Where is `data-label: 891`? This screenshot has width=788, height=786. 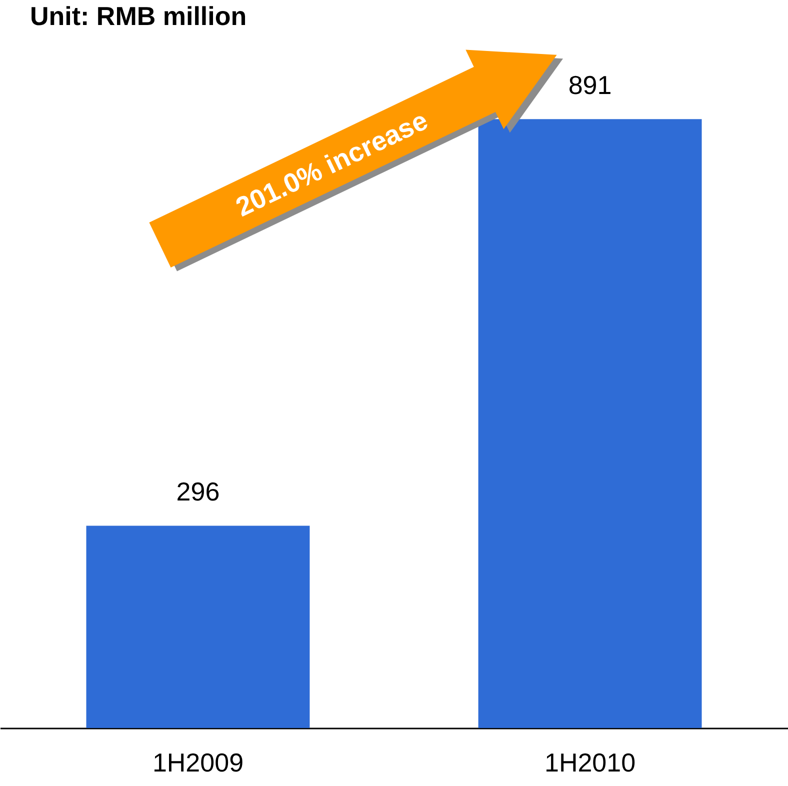
data-label: 891 is located at coordinates (590, 85).